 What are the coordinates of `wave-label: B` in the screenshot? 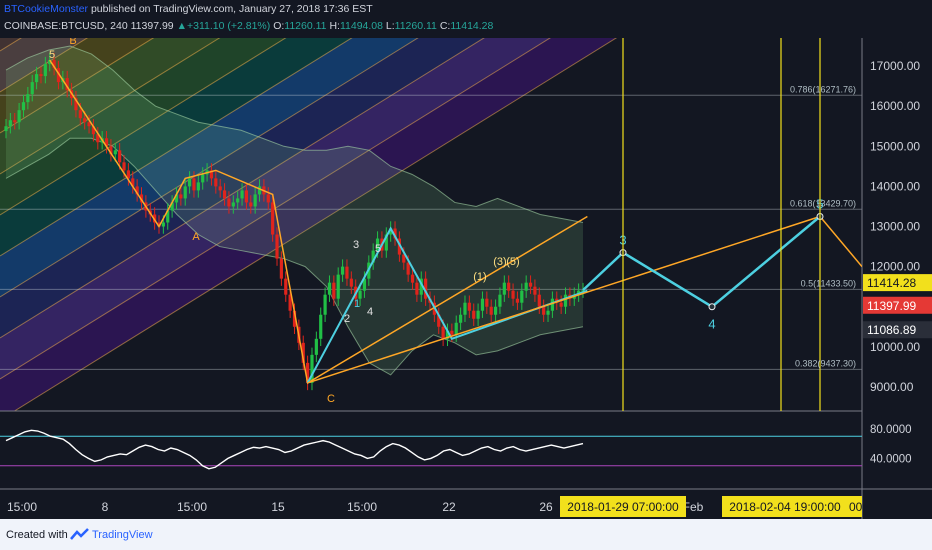 It's located at (72, 41).